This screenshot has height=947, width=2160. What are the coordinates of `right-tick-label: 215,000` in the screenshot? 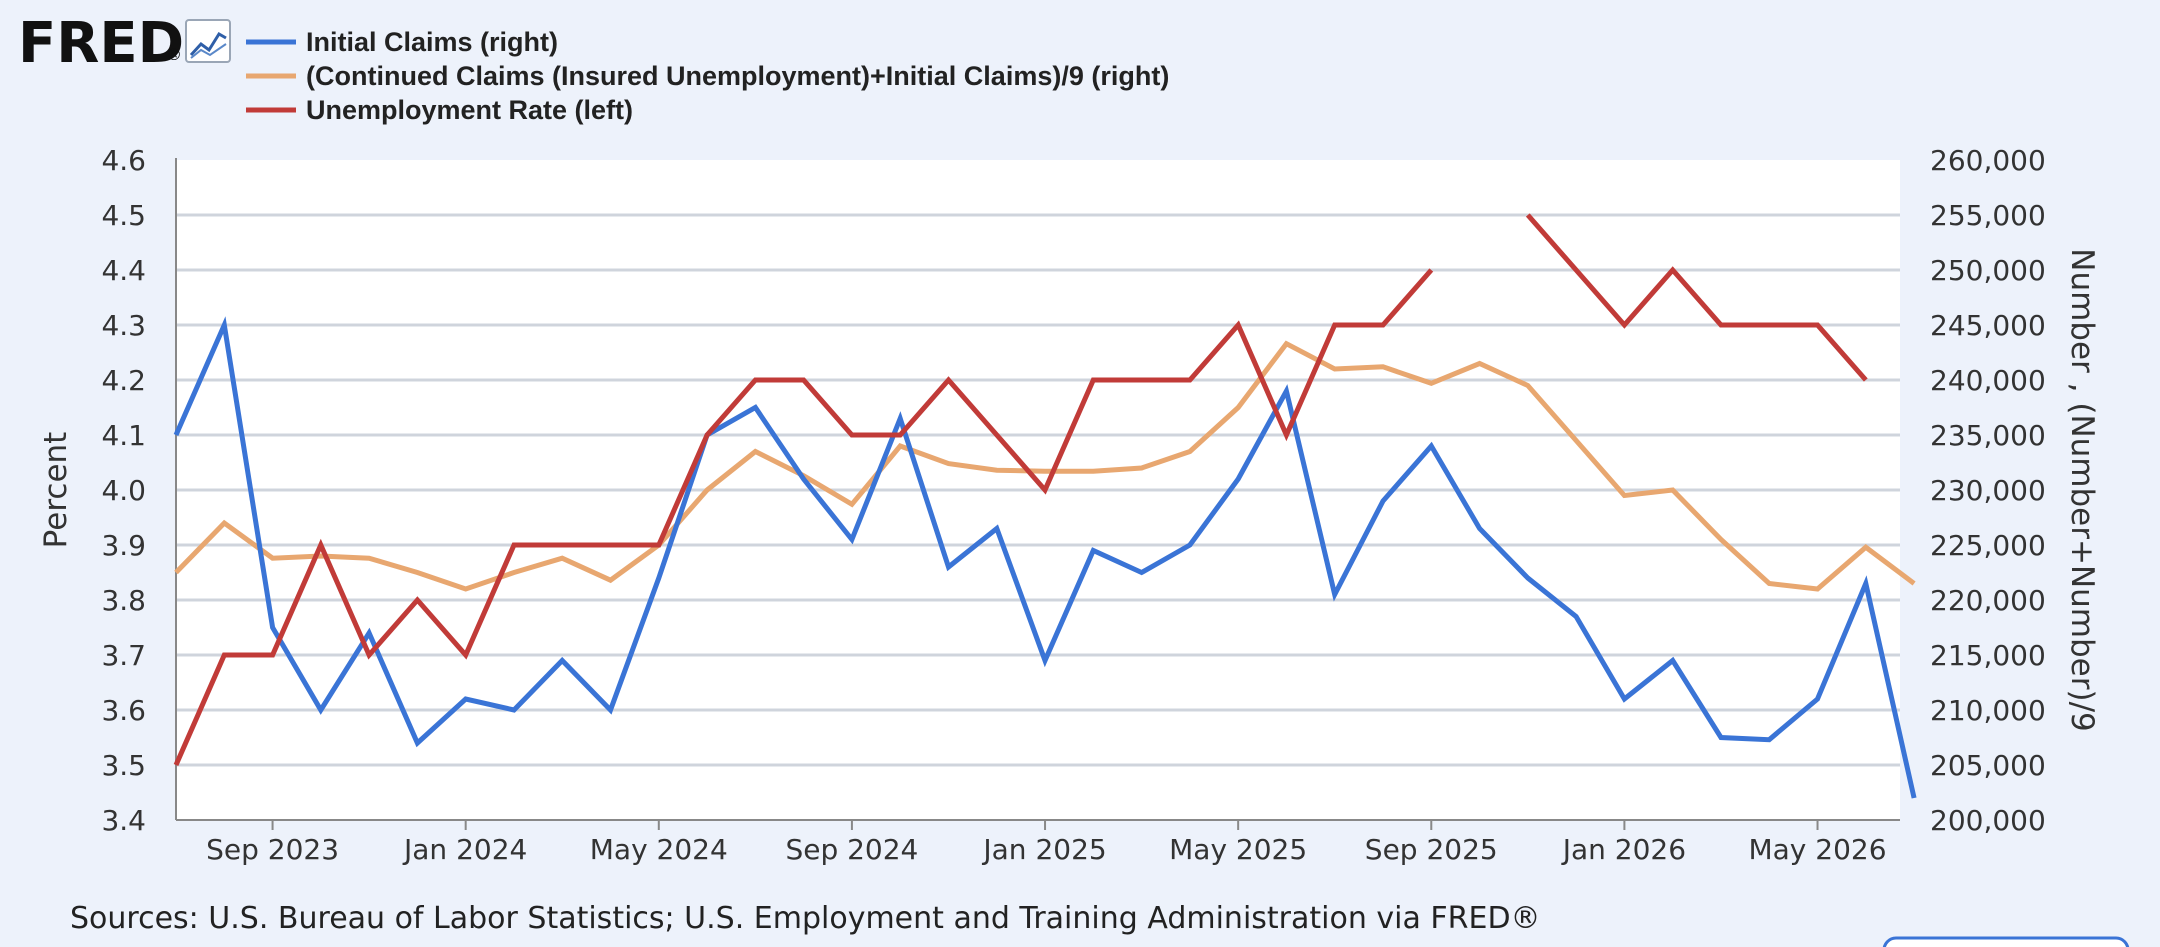 It's located at (1988, 655).